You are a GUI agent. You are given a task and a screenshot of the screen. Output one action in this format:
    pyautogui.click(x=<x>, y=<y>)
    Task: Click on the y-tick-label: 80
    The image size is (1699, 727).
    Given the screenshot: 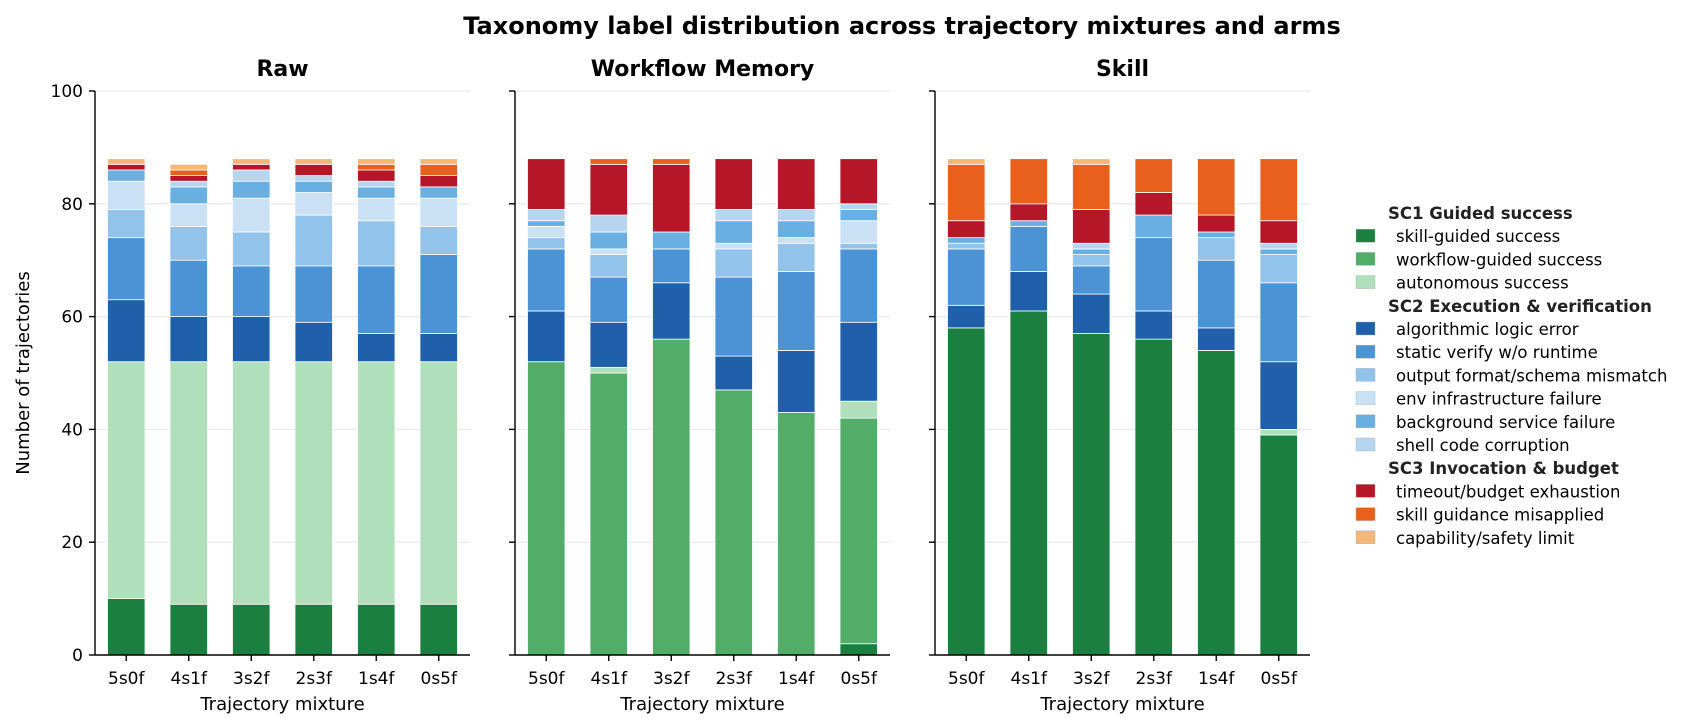 What is the action you would take?
    pyautogui.click(x=72, y=205)
    